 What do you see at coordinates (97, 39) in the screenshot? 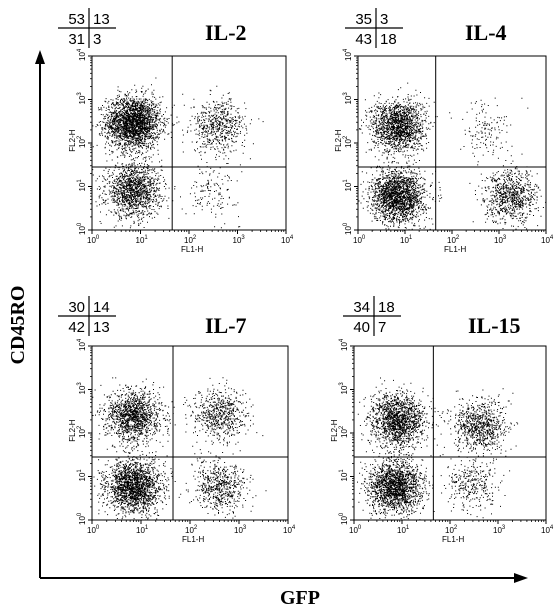
I see `quadrant-lower-right: 3` at bounding box center [97, 39].